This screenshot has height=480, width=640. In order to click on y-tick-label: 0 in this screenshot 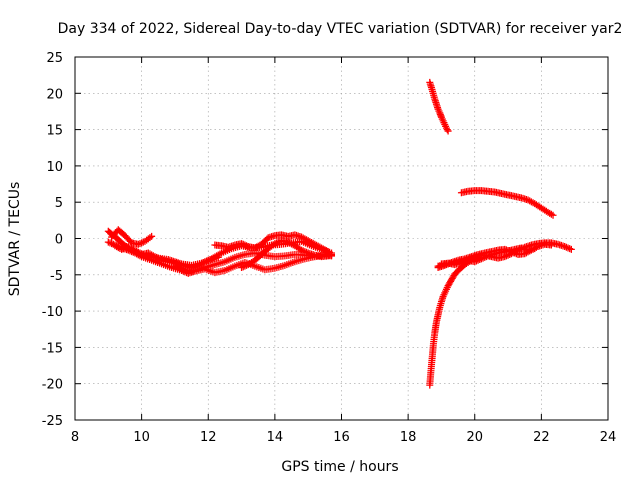, I will do `click(59, 240)`.